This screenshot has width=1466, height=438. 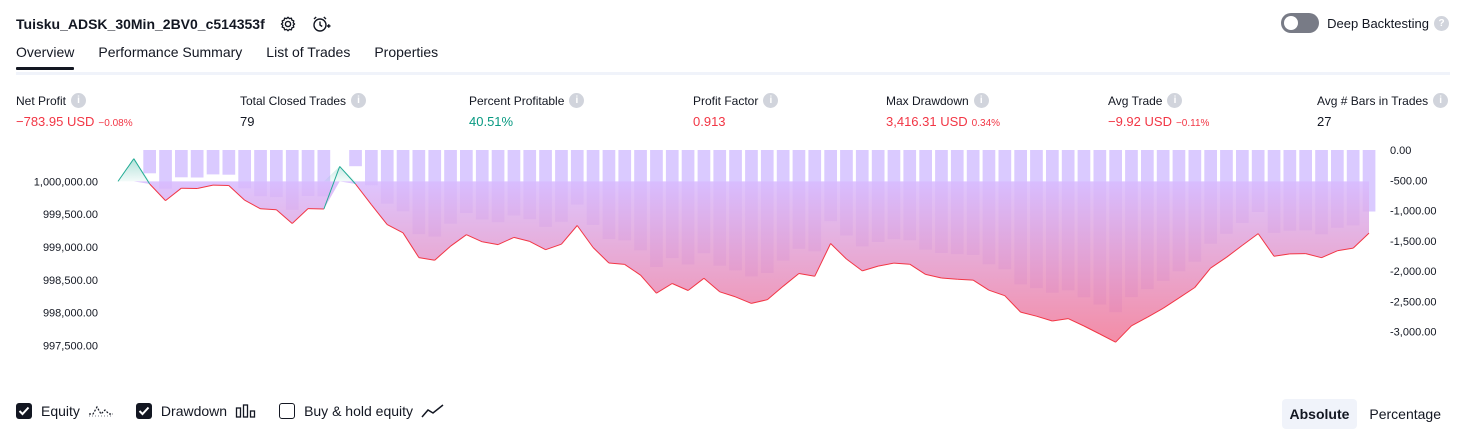 What do you see at coordinates (321, 24) in the screenshot?
I see `add-alert-icon` at bounding box center [321, 24].